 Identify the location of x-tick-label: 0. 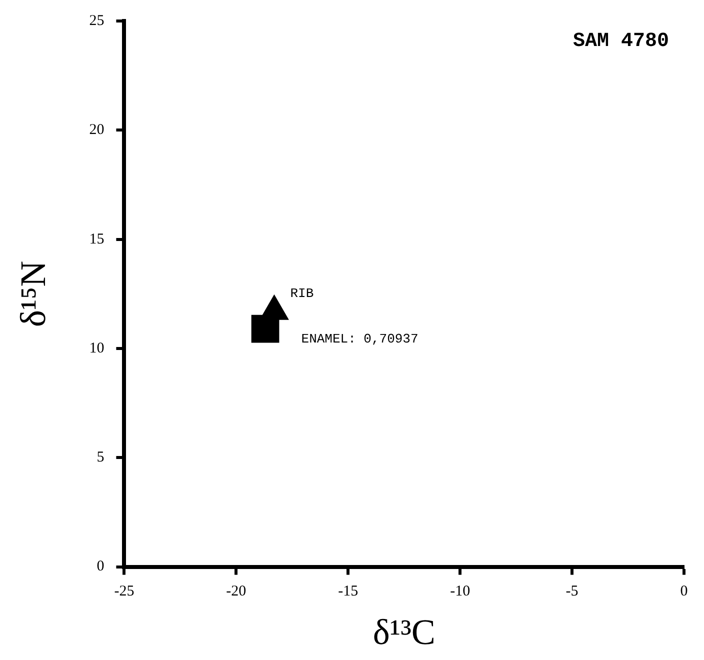
(684, 592).